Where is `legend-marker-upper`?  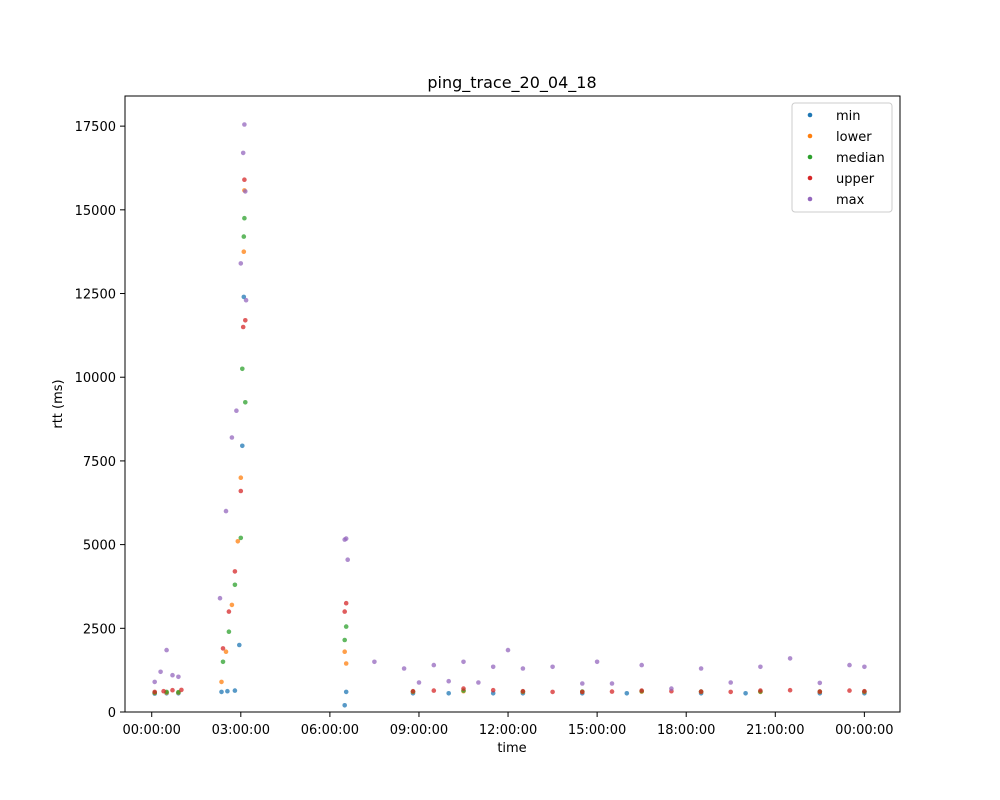 legend-marker-upper is located at coordinates (810, 178).